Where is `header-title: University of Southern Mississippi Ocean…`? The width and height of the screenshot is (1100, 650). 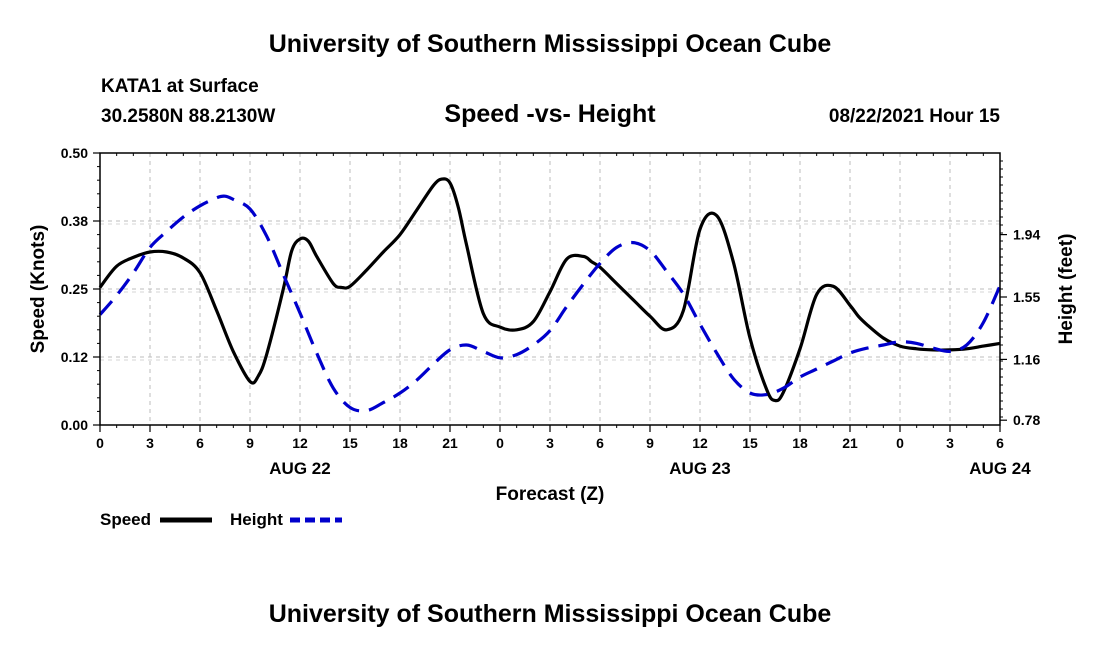
header-title: University of Southern Mississippi Ocean… is located at coordinates (550, 44).